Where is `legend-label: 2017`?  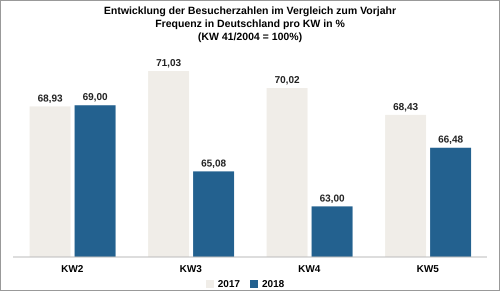
legend-label: 2017 is located at coordinates (229, 284).